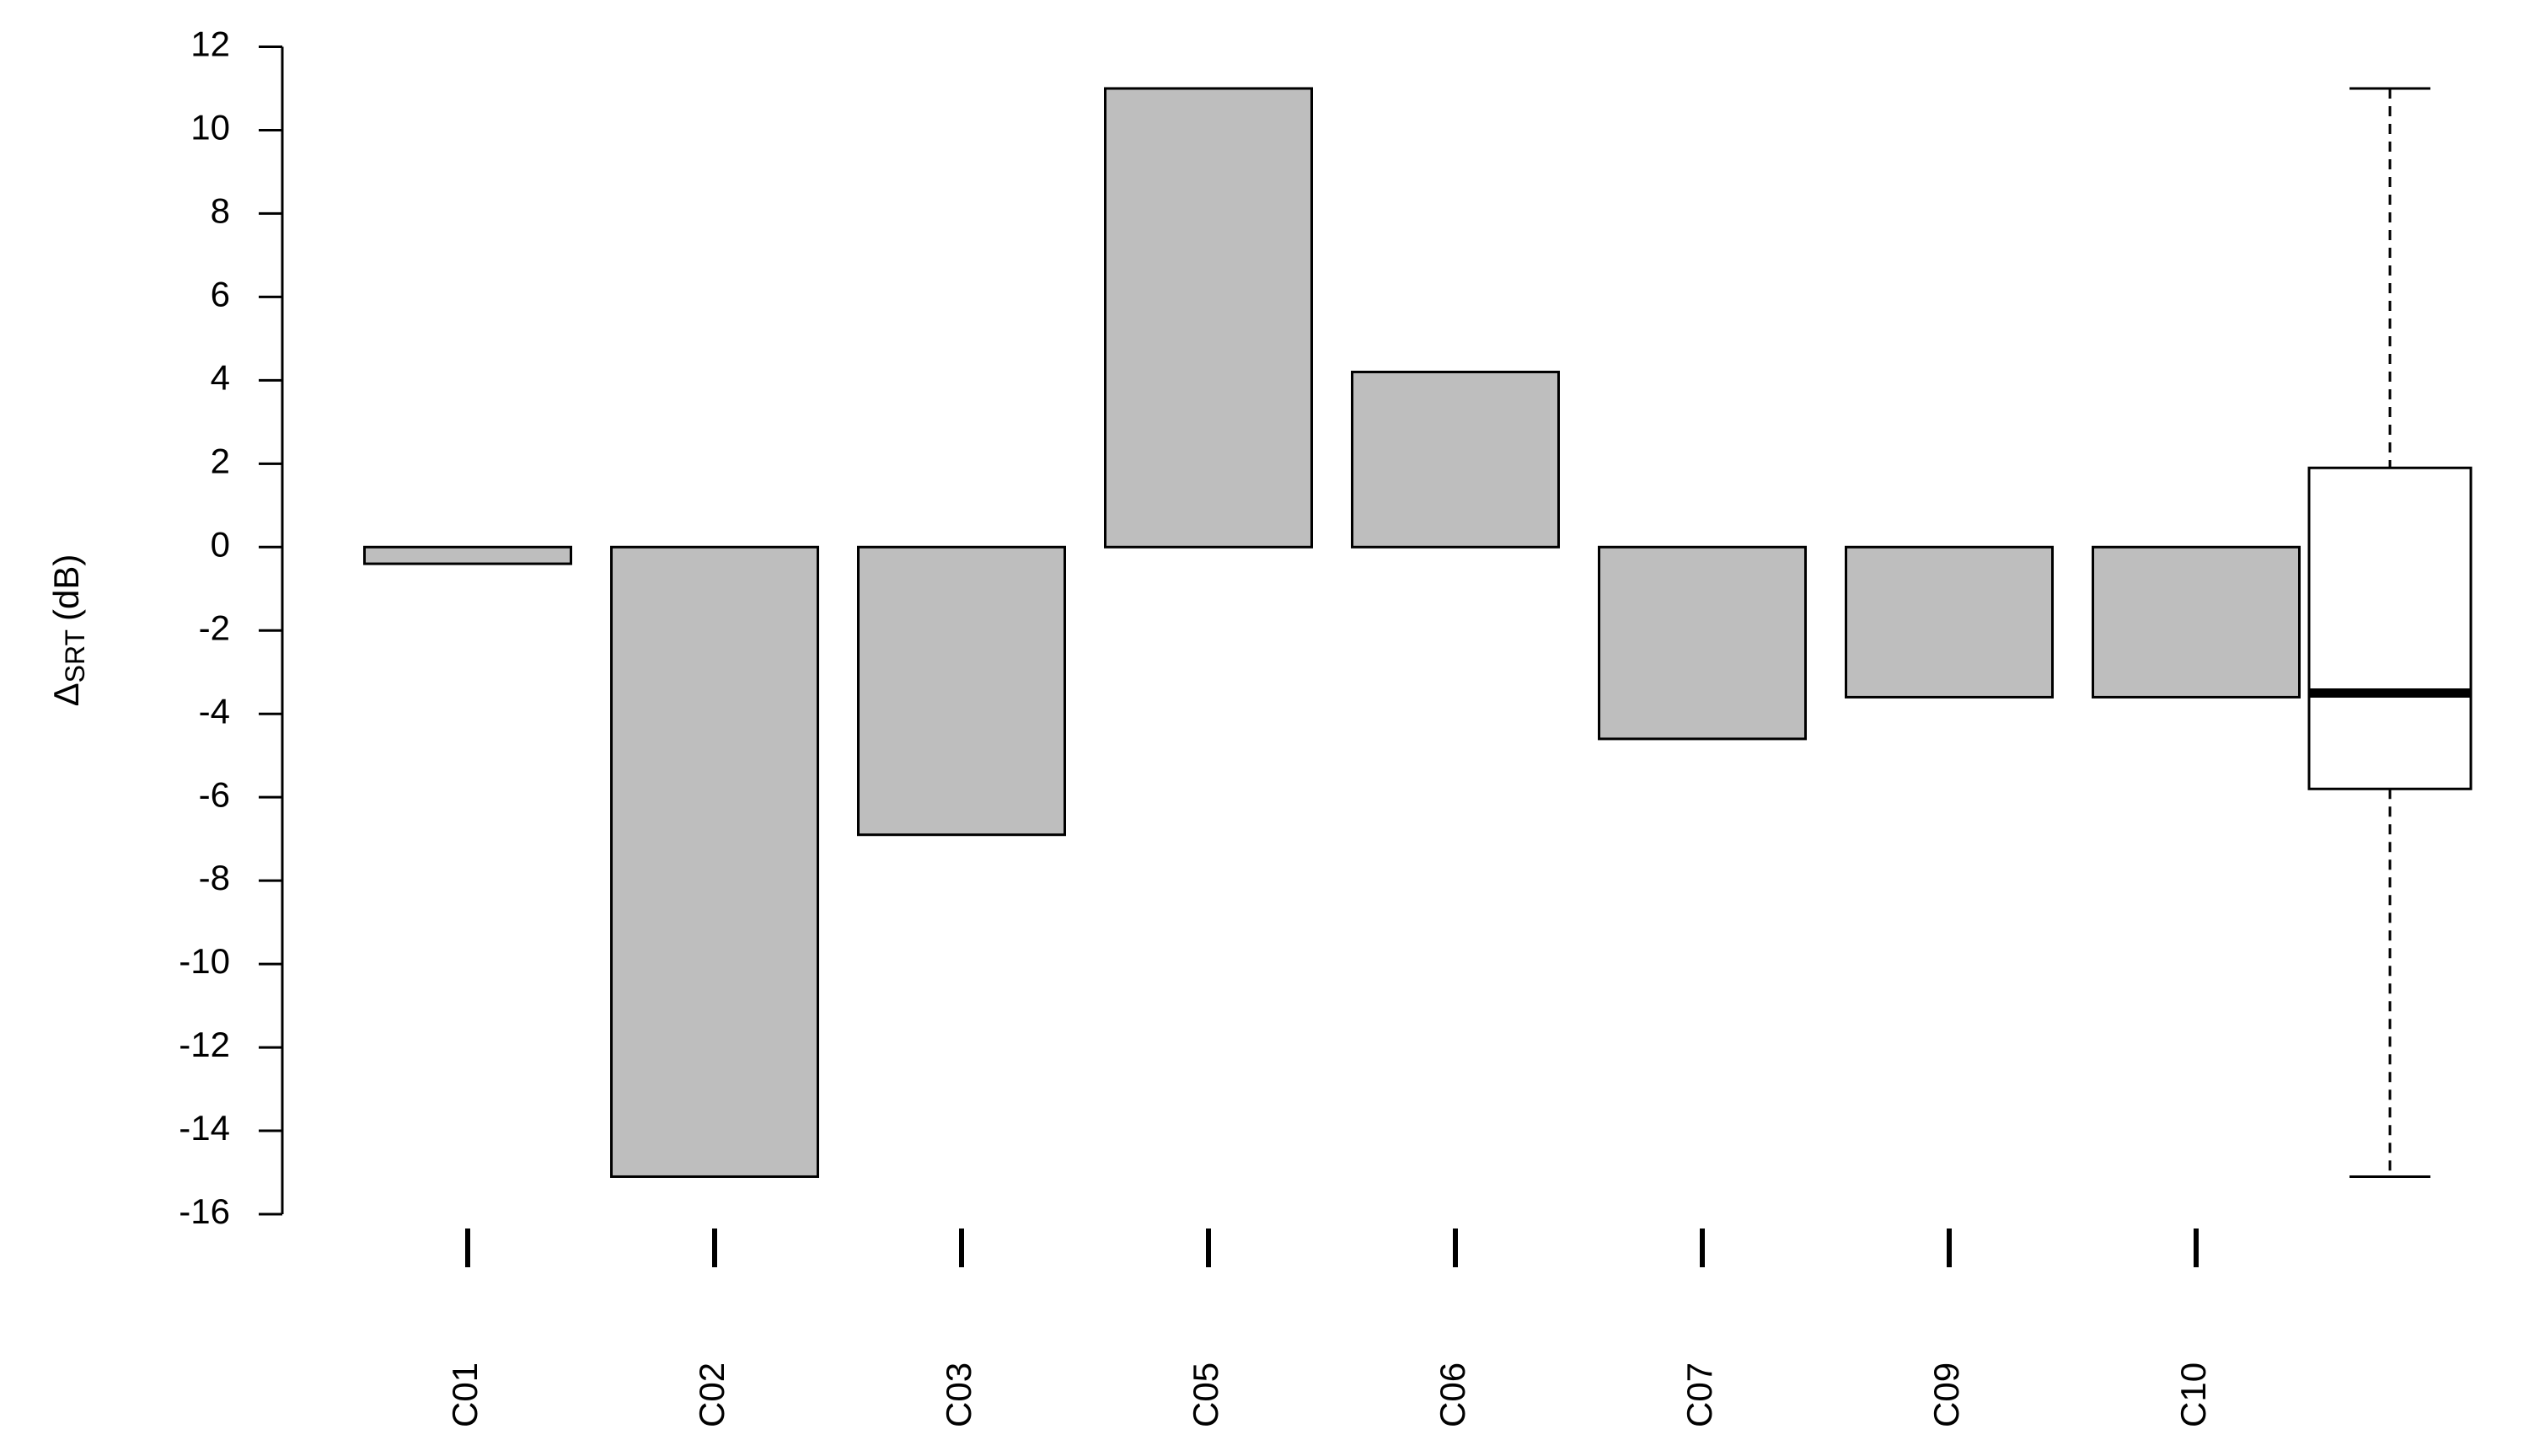 The image size is (2529, 1456). What do you see at coordinates (210, 44) in the screenshot?
I see `y-tick-label: 12` at bounding box center [210, 44].